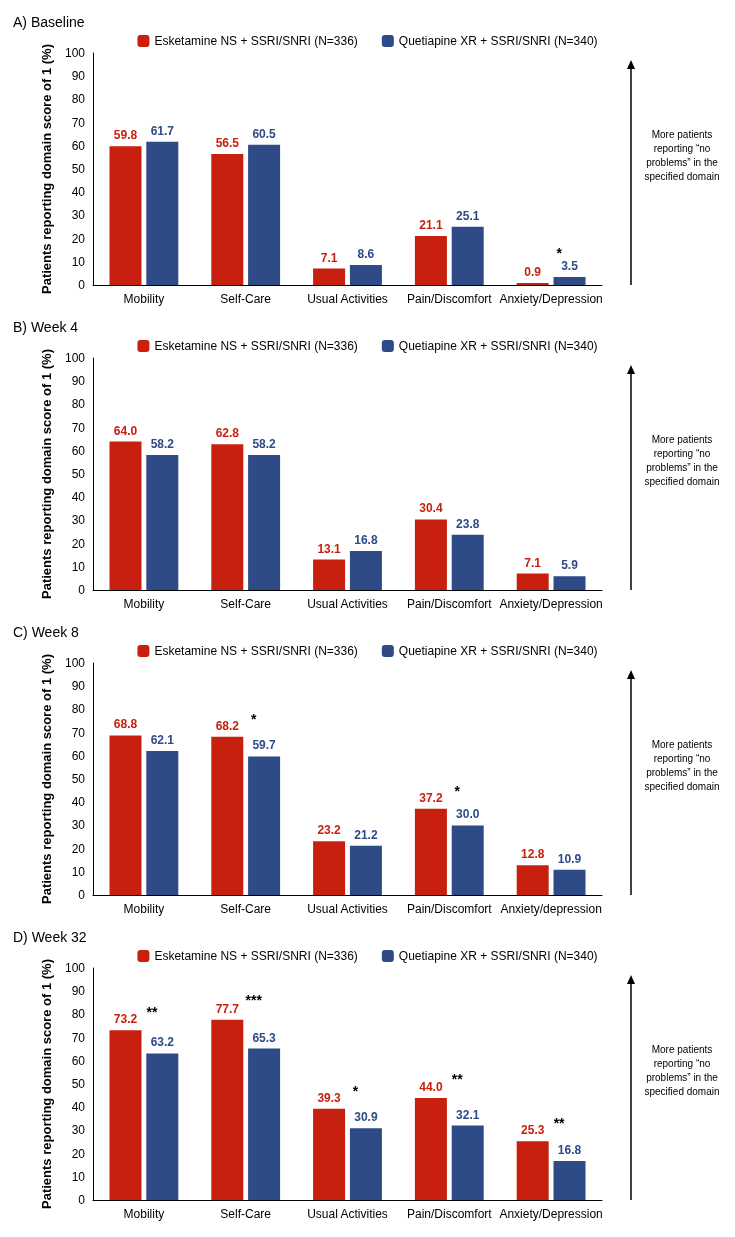 The image size is (735, 1237). Describe the element at coordinates (366, 1117) in the screenshot. I see `data-label: 30.9` at that location.